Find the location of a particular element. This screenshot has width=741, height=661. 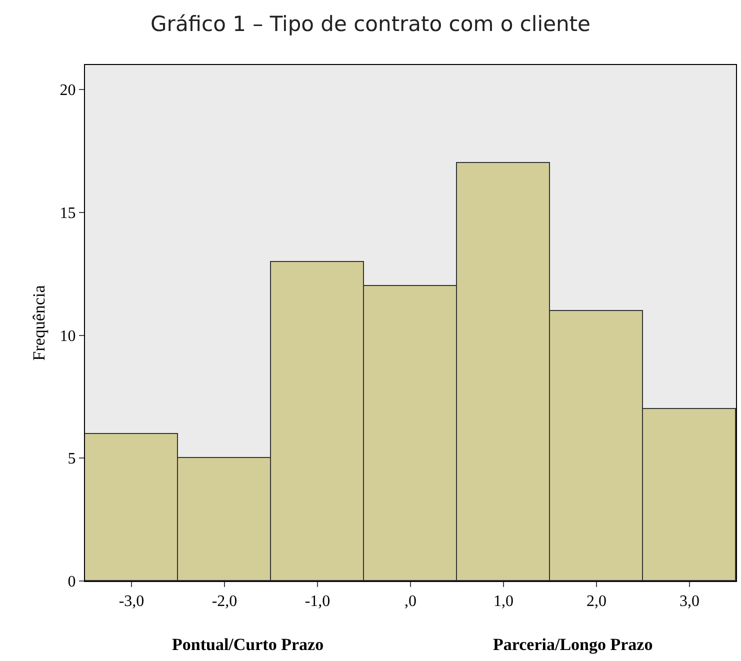

y-tick-label: 5 is located at coordinates (72, 459).